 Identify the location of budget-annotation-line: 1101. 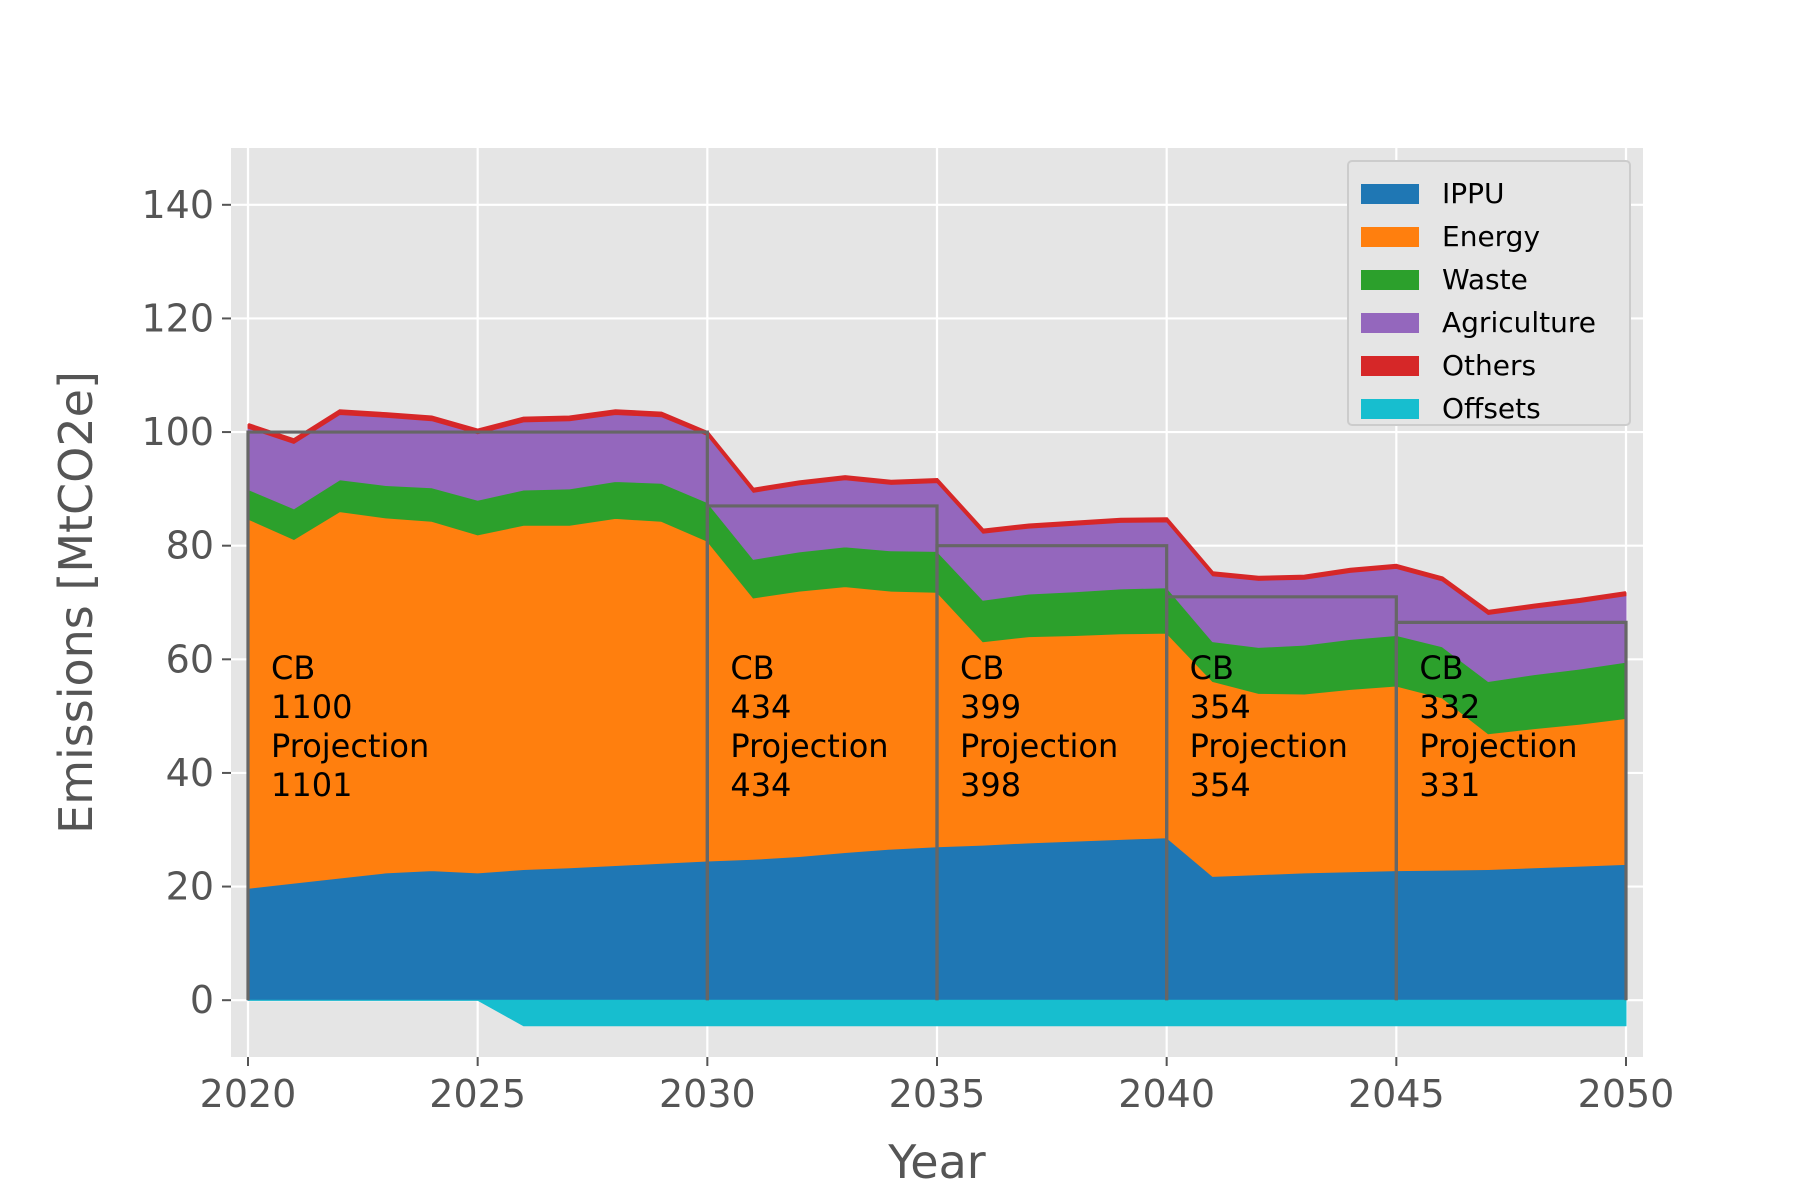
(311, 785).